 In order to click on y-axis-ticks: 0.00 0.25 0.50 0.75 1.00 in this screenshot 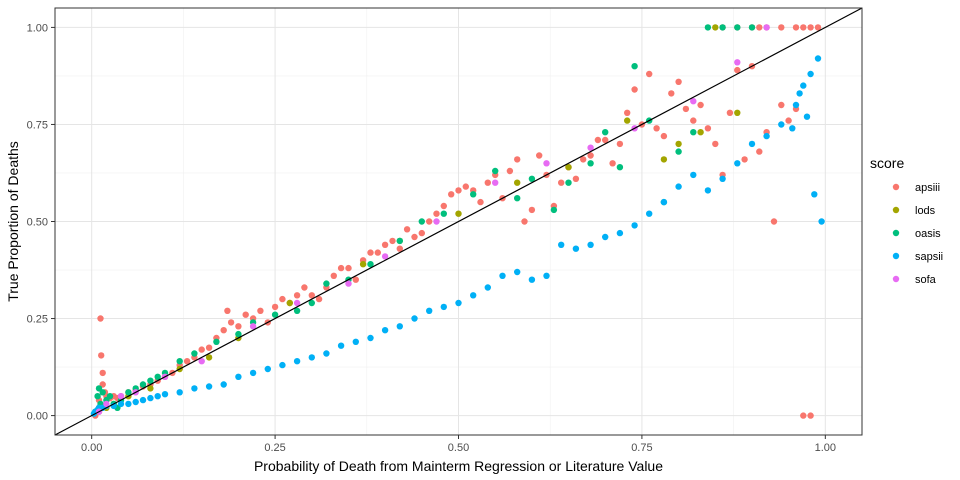, I will do `click(41, 222)`.